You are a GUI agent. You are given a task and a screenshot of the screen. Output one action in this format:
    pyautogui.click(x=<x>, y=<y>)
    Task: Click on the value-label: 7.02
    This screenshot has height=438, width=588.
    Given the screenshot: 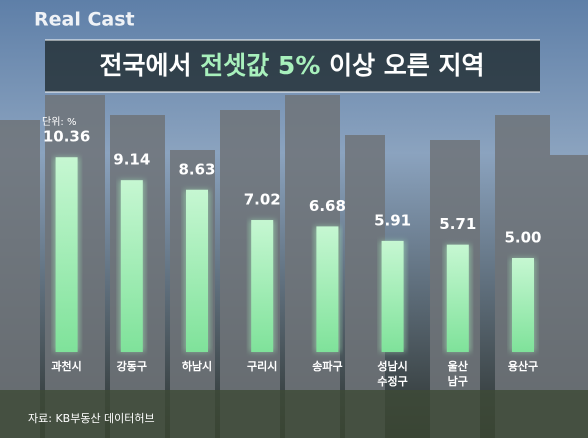 What is the action you would take?
    pyautogui.click(x=262, y=200)
    